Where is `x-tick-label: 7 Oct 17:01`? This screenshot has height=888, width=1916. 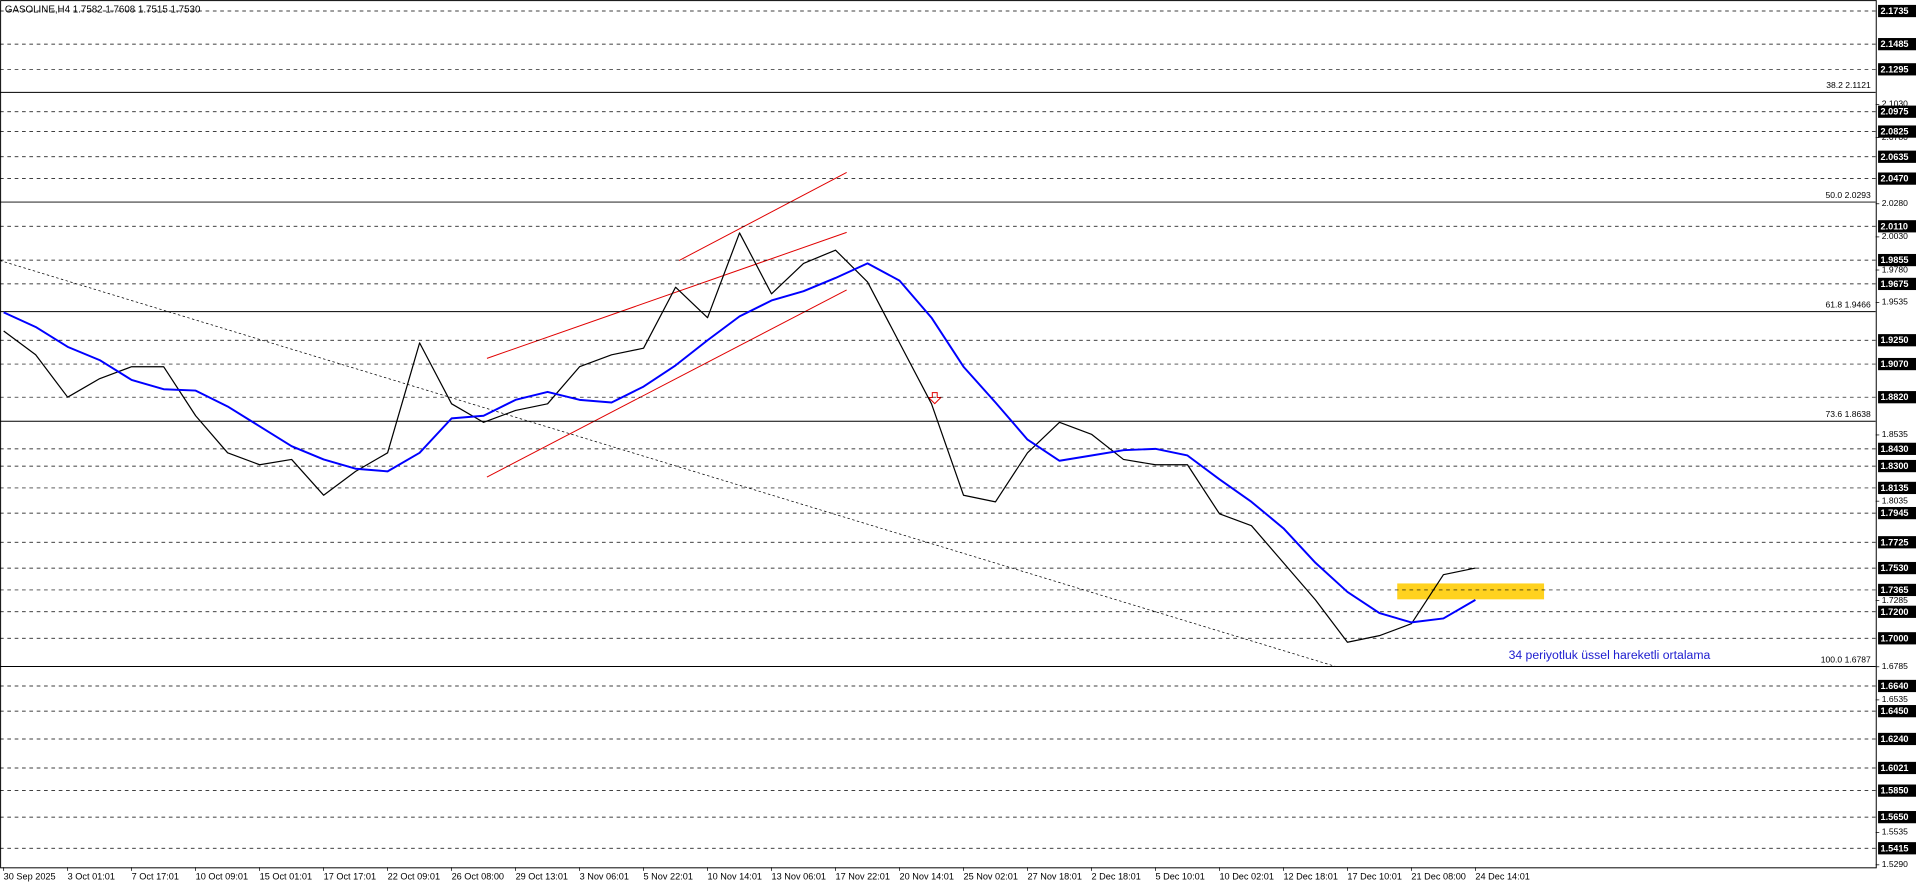 x-tick-label: 7 Oct 17:01 is located at coordinates (155, 876).